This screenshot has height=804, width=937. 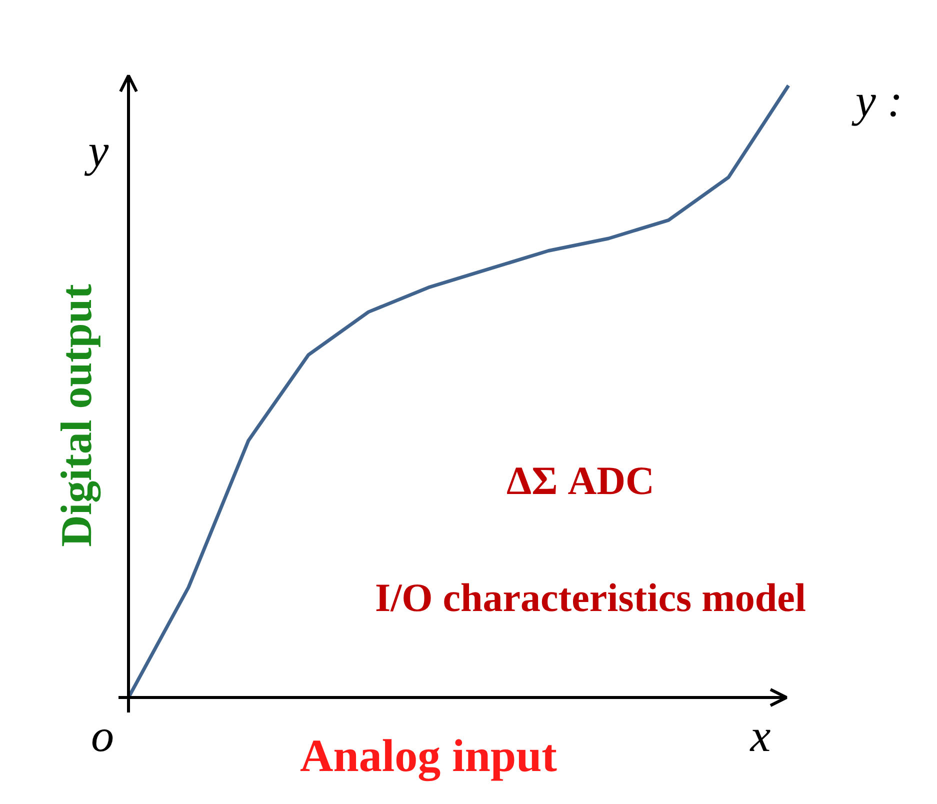 I want to click on y-axis-title: Digital output, so click(x=76, y=415).